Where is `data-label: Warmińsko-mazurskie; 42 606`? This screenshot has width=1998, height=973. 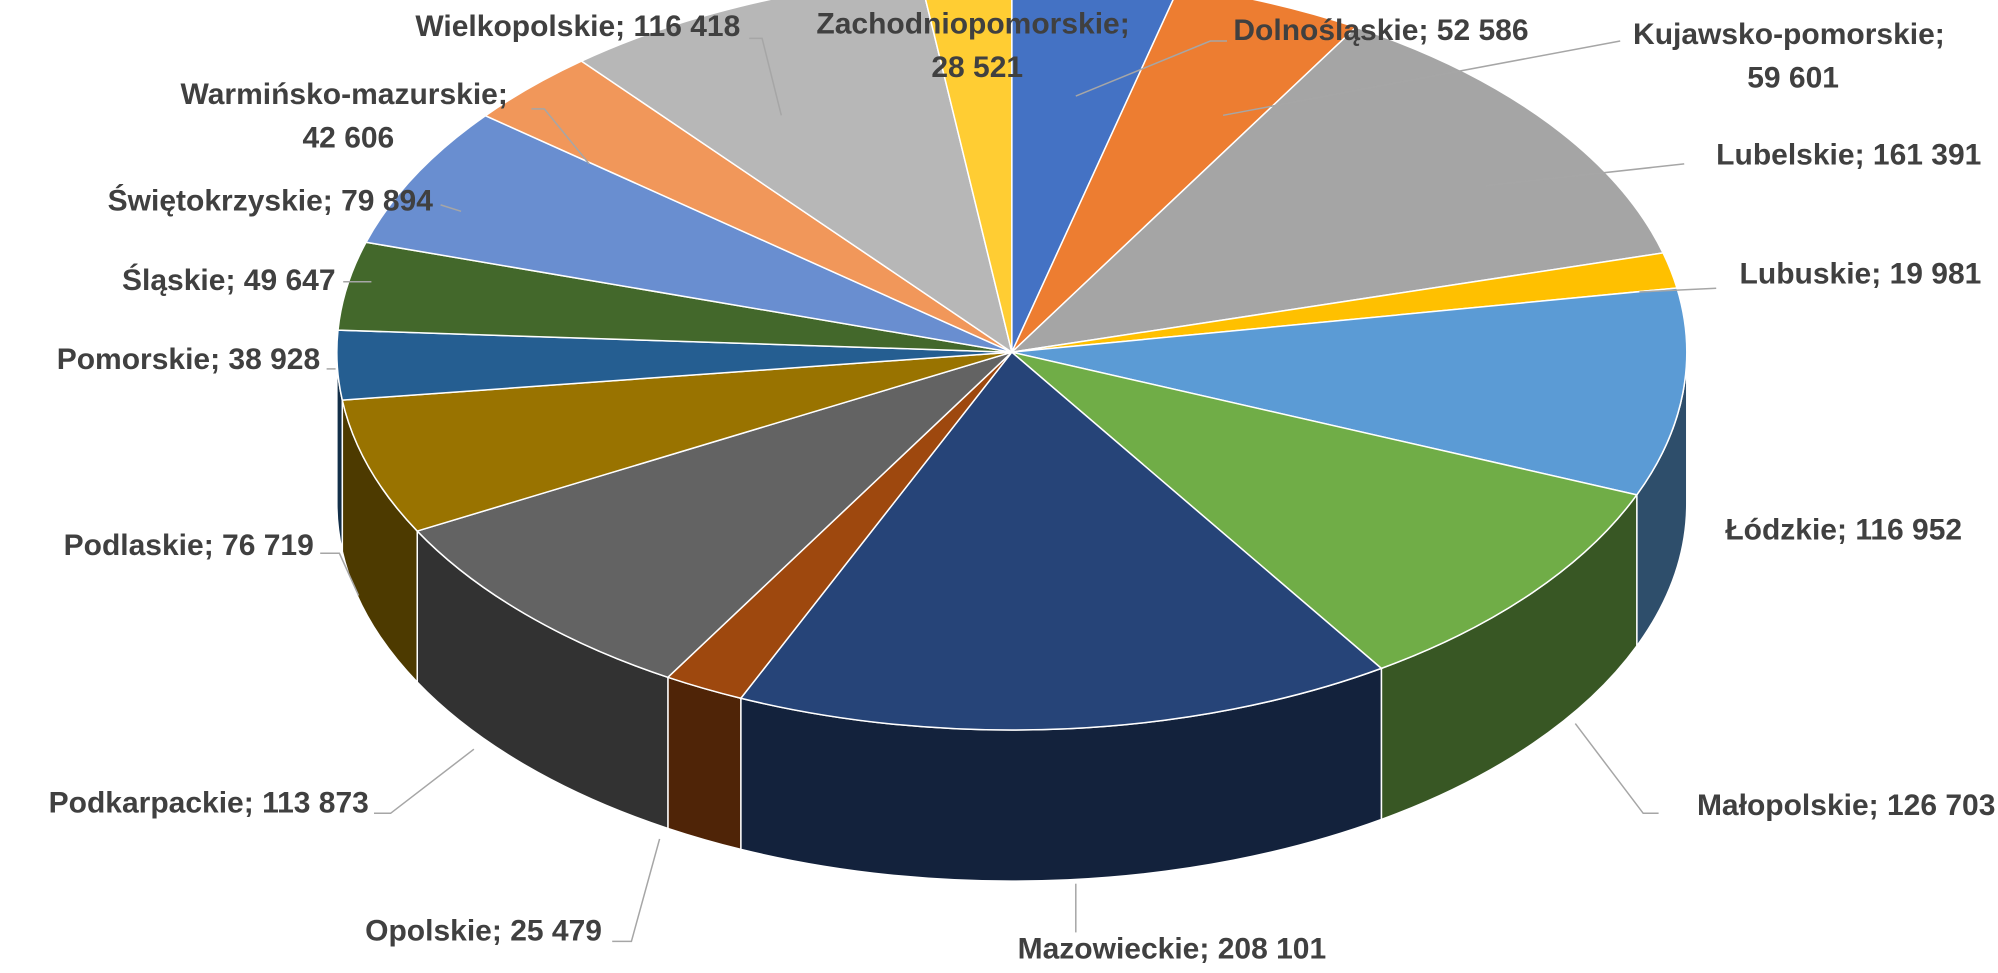
data-label: Warmińsko-mazurskie; 42 606 is located at coordinates (349, 116).